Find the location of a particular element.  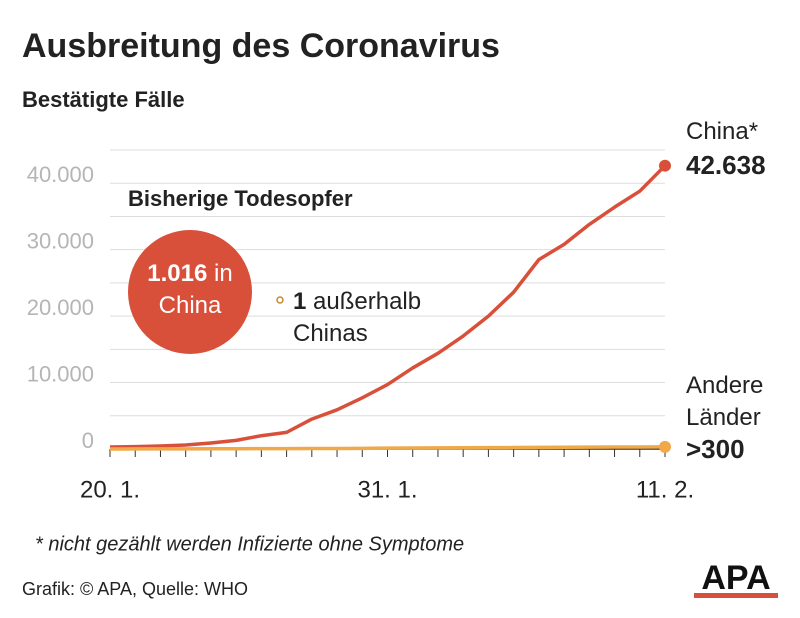

logo: APA is located at coordinates (736, 578).